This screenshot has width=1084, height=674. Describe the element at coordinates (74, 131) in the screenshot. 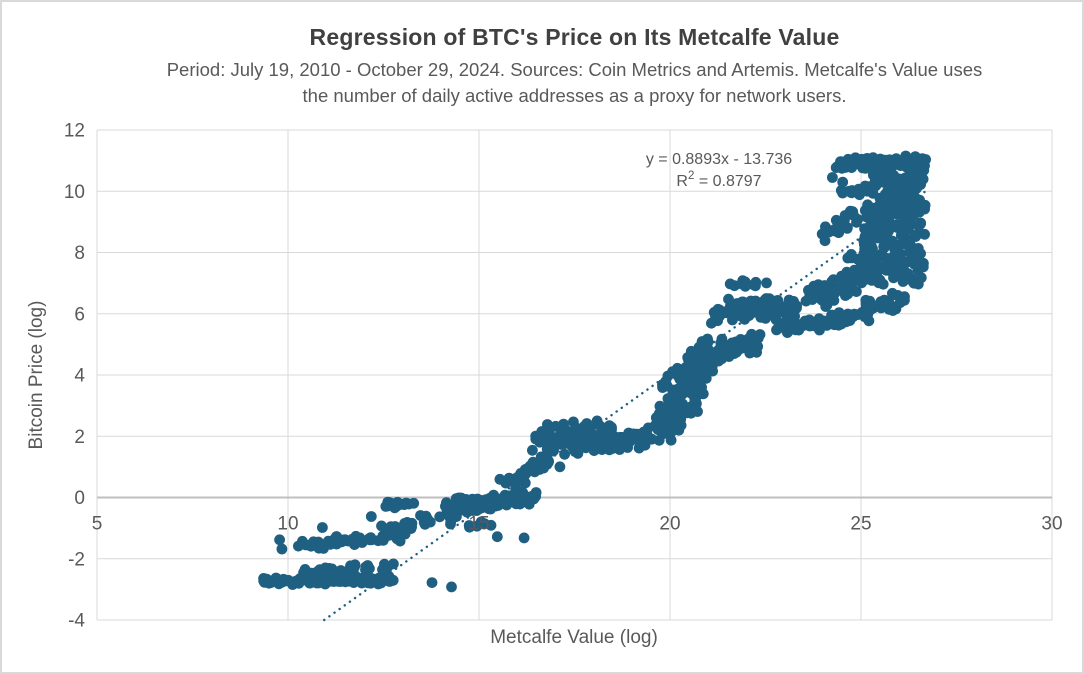

I see `y-tick-label: 12` at that location.